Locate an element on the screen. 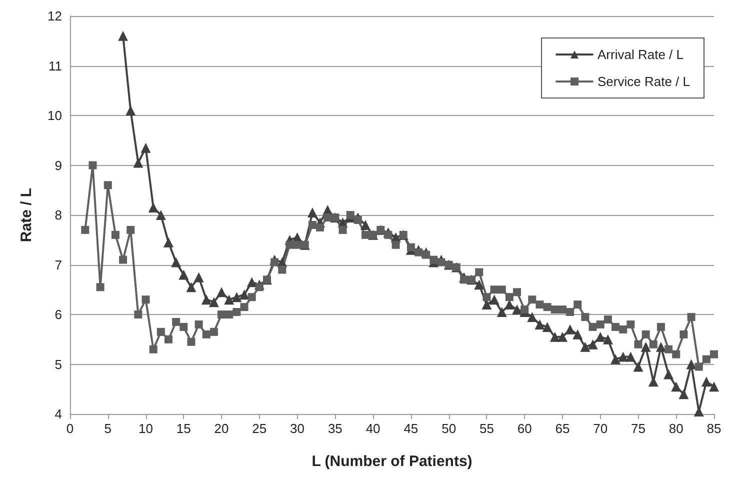 The height and width of the screenshot is (490, 736). y-tick-label: 5 is located at coordinates (58, 364).